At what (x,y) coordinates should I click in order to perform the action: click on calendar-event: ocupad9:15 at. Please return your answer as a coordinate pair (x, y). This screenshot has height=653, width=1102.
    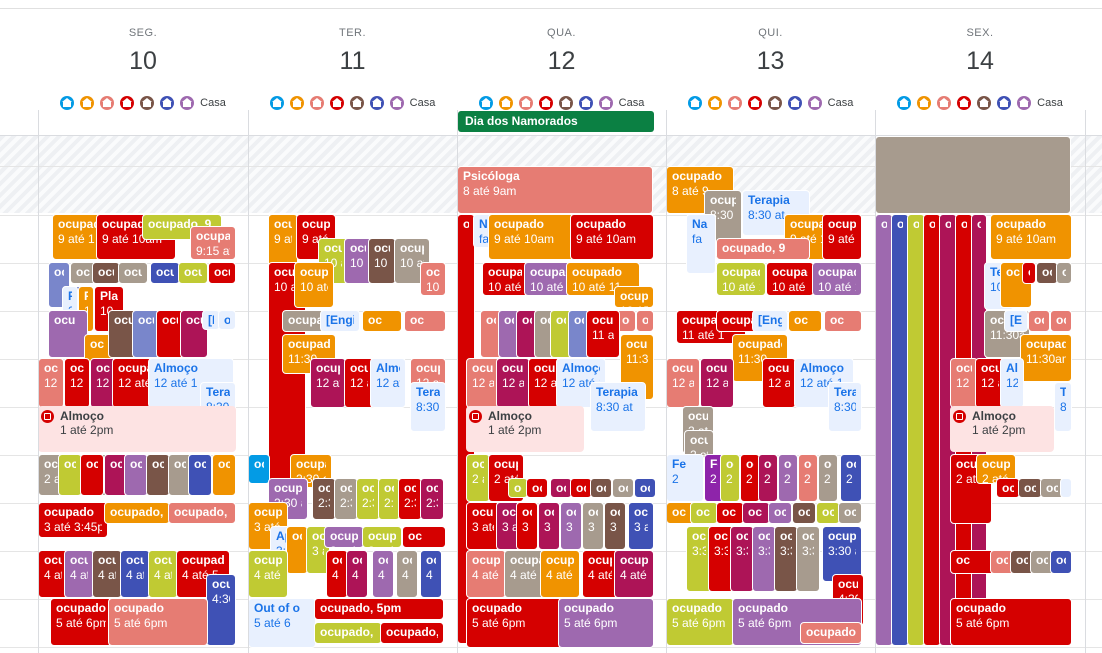
    Looking at the image, I should click on (213, 243).